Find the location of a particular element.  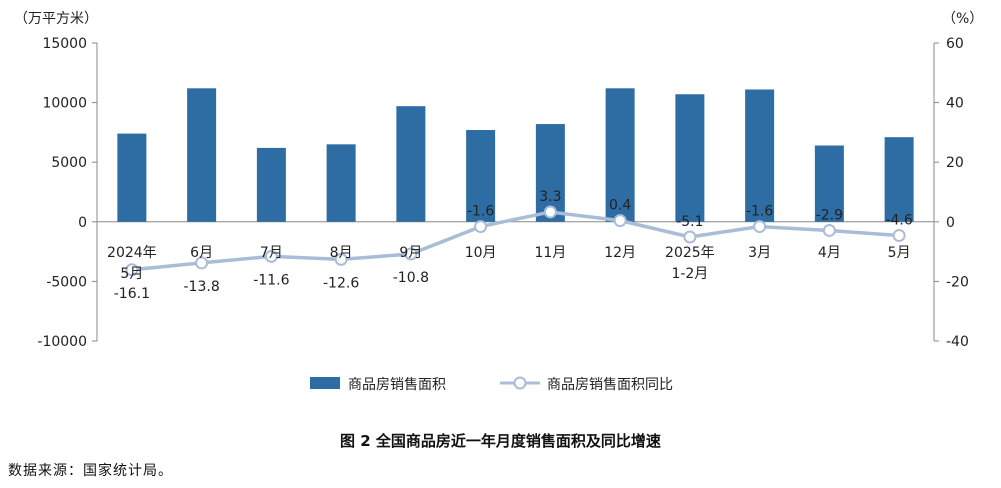

right-axis-ticks: 60 40 20 0 -20 -40 is located at coordinates (957, 193).